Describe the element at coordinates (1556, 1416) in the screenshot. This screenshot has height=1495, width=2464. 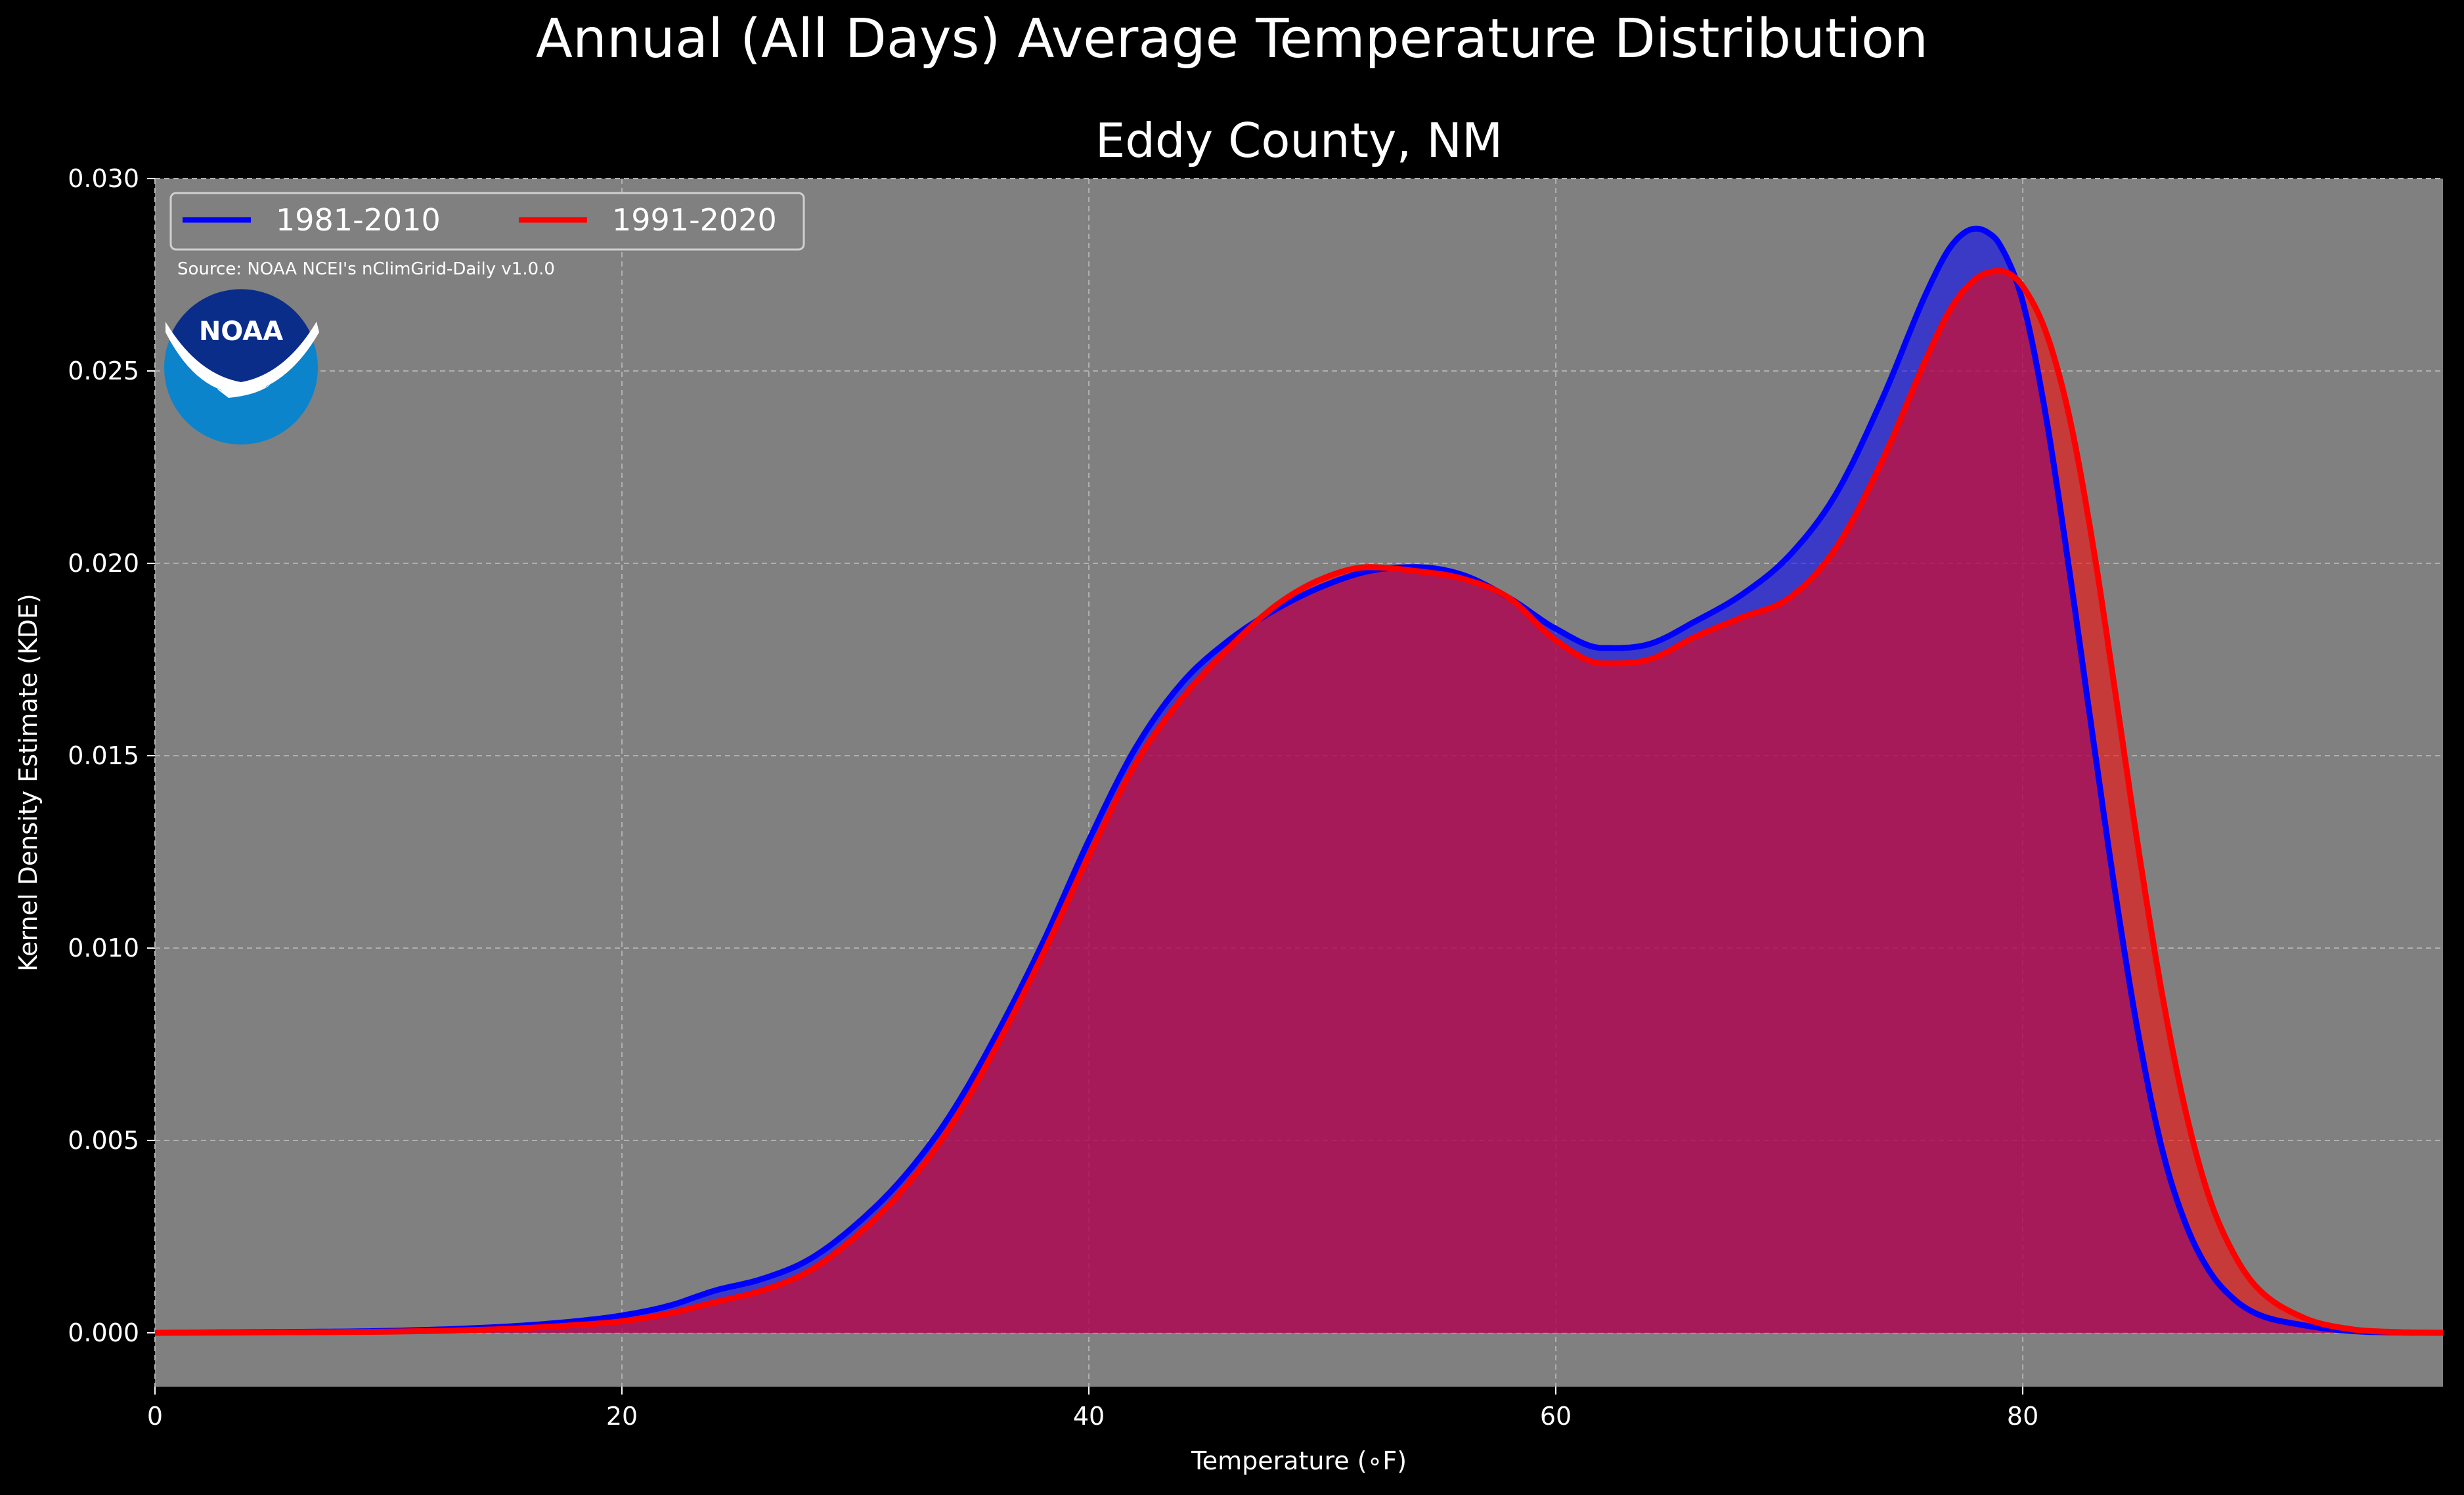
I see `x-tick-label: 60` at that location.